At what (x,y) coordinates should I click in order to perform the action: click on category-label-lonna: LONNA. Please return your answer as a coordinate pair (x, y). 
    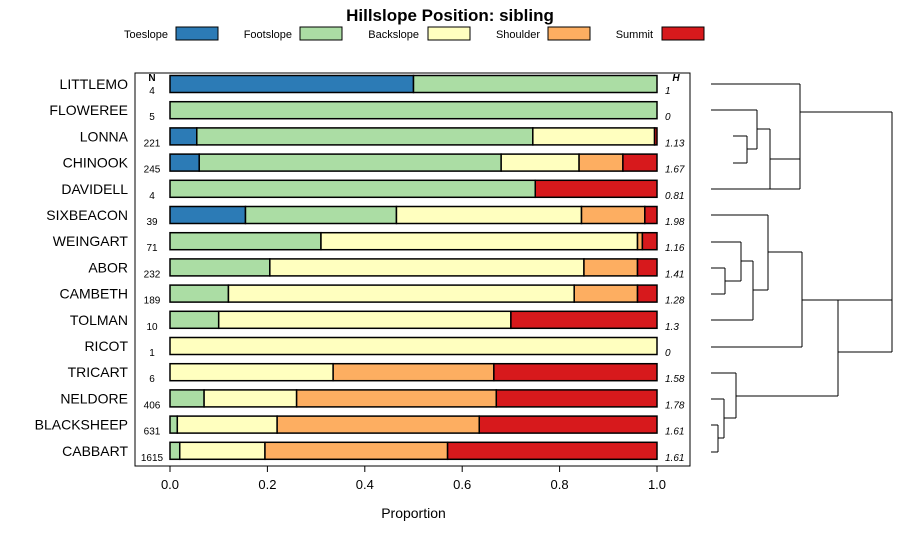
    Looking at the image, I should click on (104, 136).